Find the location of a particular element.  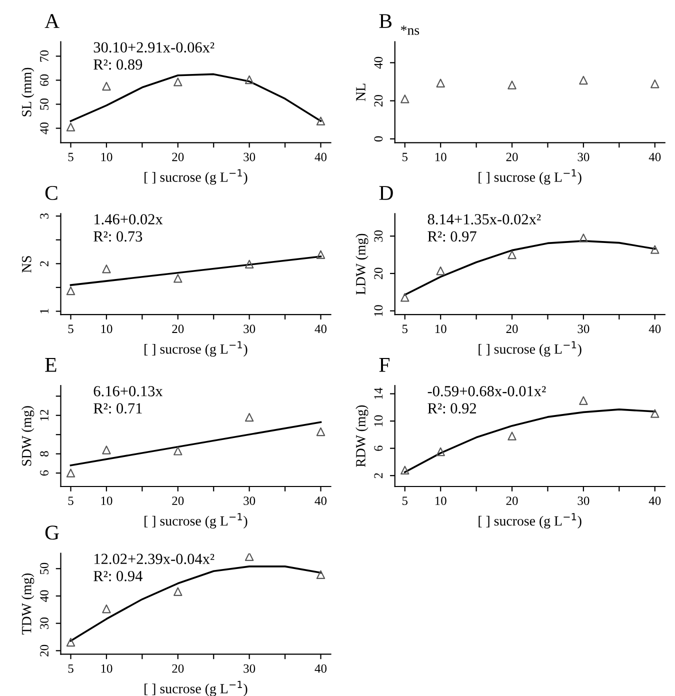

annotation: 30.10+2.91x-0.06x² is located at coordinates (154, 47).